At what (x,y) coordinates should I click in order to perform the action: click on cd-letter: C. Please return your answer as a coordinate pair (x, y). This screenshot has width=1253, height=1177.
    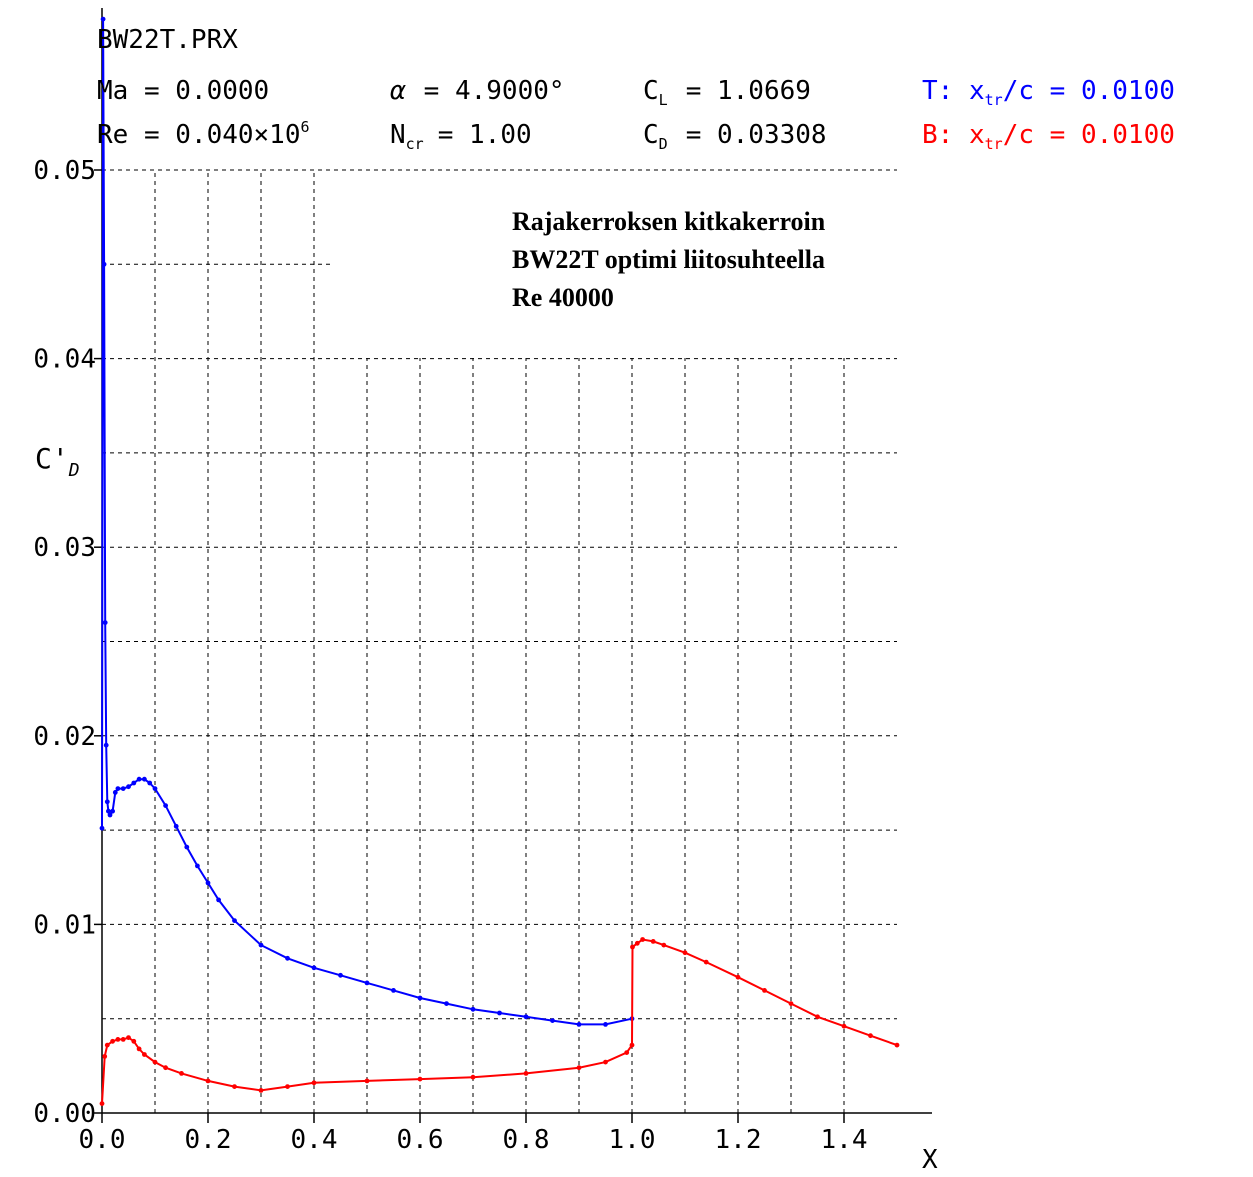
    Looking at the image, I should click on (651, 135).